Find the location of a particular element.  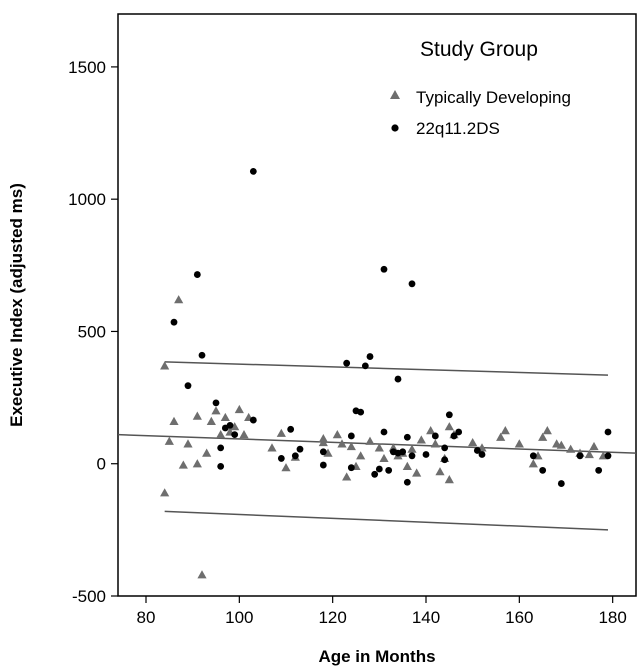

legend-circle-marker is located at coordinates (395, 128).